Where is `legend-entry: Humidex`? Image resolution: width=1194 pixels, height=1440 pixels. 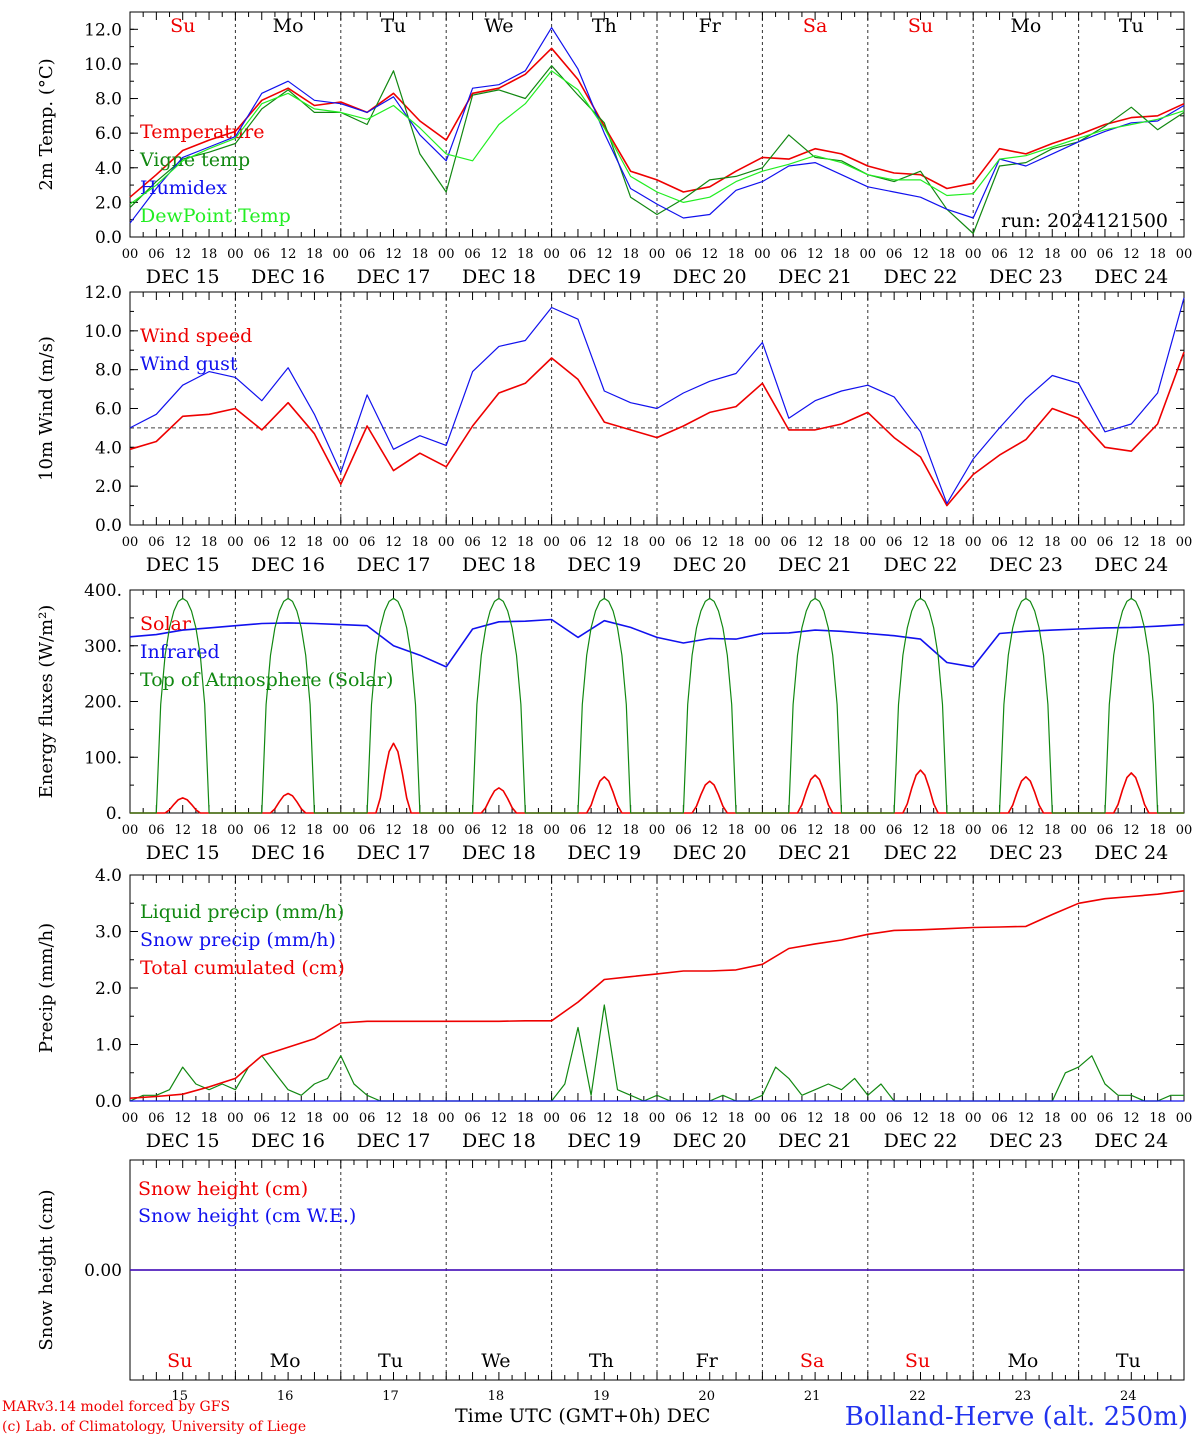 legend-entry: Humidex is located at coordinates (183, 188).